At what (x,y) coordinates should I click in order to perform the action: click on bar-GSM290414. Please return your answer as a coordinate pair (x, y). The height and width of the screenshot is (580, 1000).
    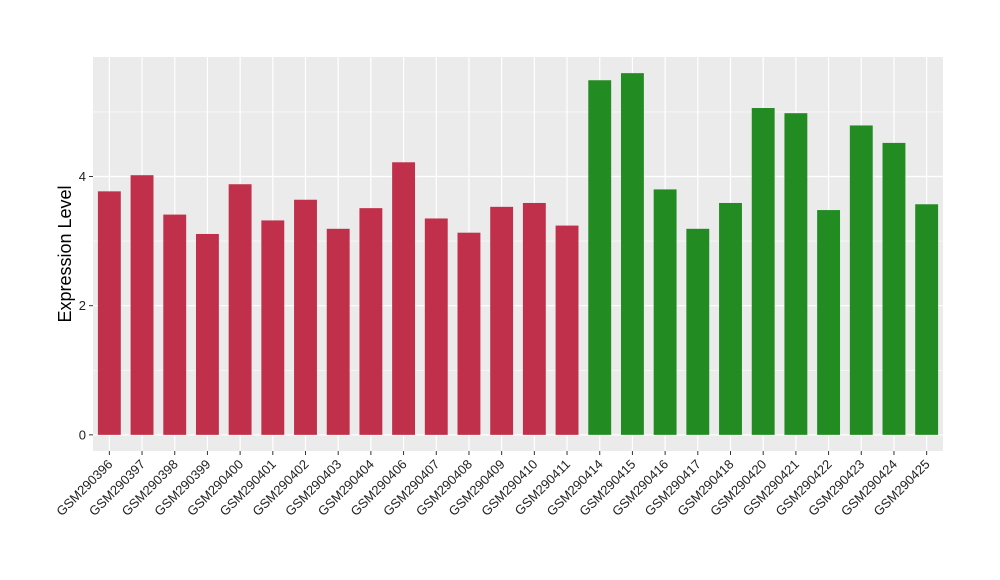
    Looking at the image, I should click on (600, 257).